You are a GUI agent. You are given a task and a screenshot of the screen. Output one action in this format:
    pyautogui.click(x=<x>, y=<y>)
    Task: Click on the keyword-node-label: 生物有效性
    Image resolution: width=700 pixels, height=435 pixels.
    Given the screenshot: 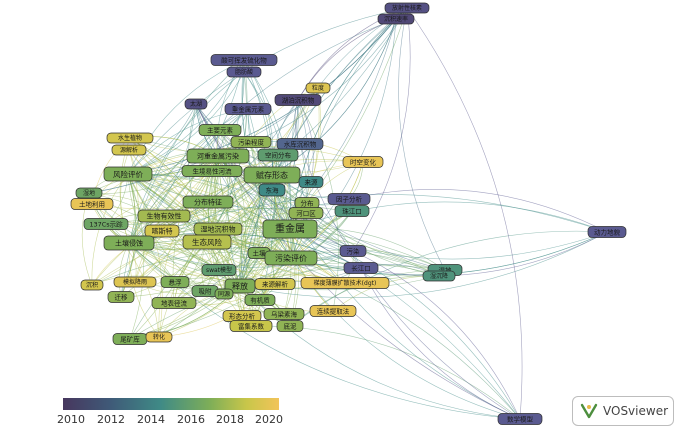 What is the action you would take?
    pyautogui.click(x=164, y=216)
    